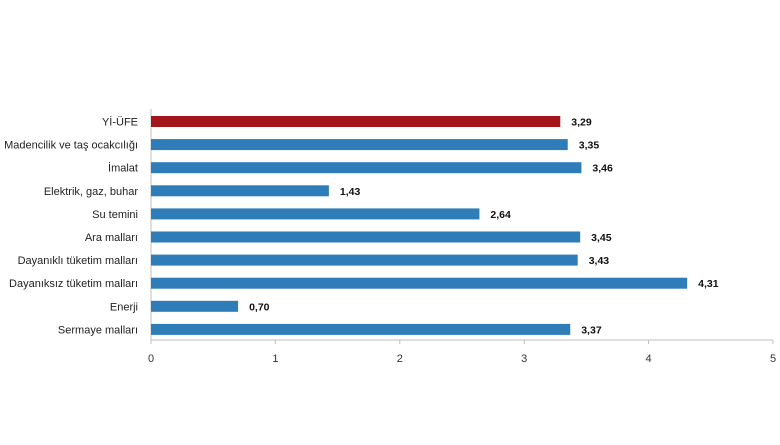  Describe the element at coordinates (500, 215) in the screenshot. I see `value-label: 2,64` at that location.